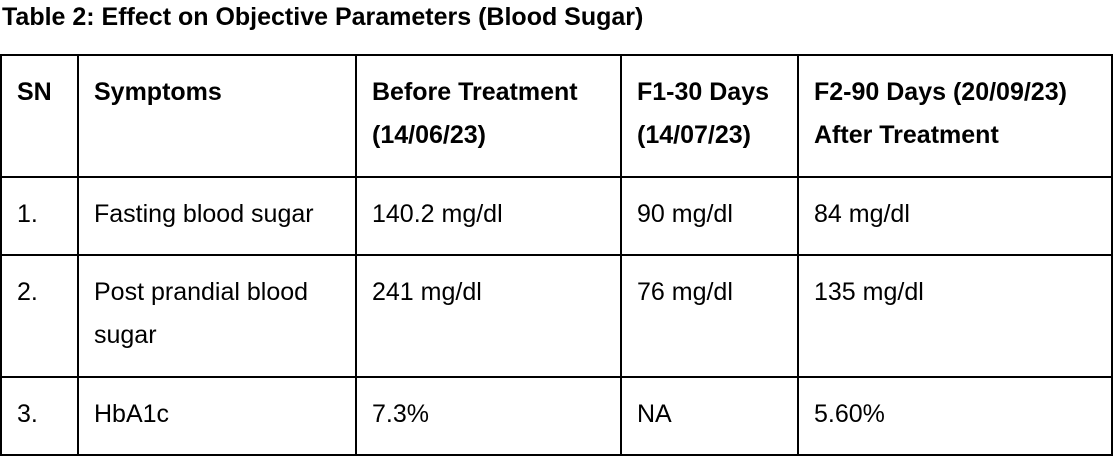 The width and height of the screenshot is (1115, 456). What do you see at coordinates (217, 216) in the screenshot?
I see `cell-symptom: Fasting blood sugar` at bounding box center [217, 216].